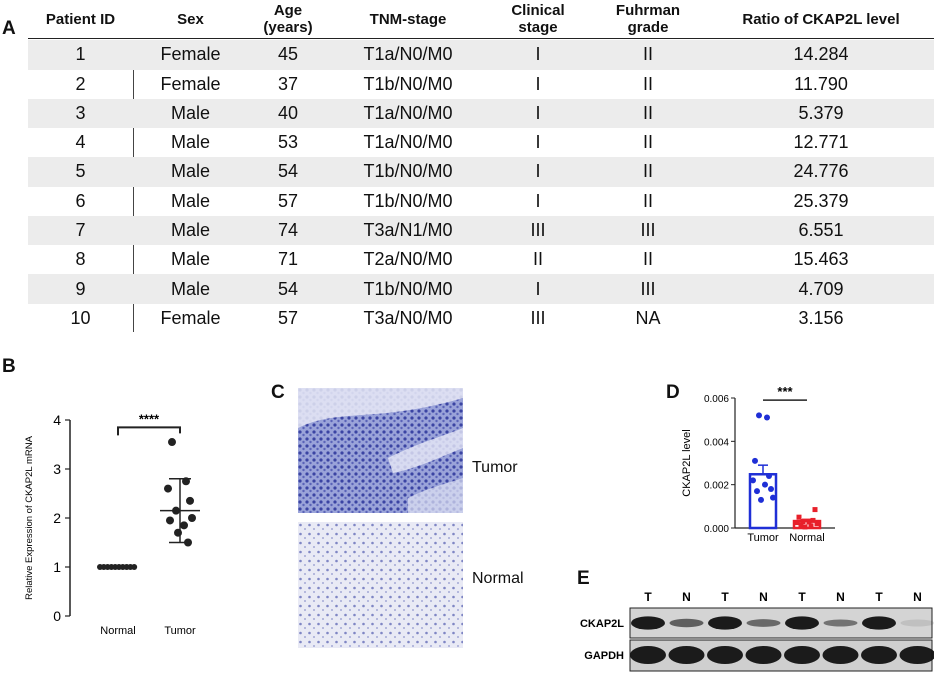 The height and width of the screenshot is (673, 934). What do you see at coordinates (481, 172) in the screenshot?
I see `table-row: 5 Male 54 T1b/N0/M0 I II 24.776` at bounding box center [481, 172].